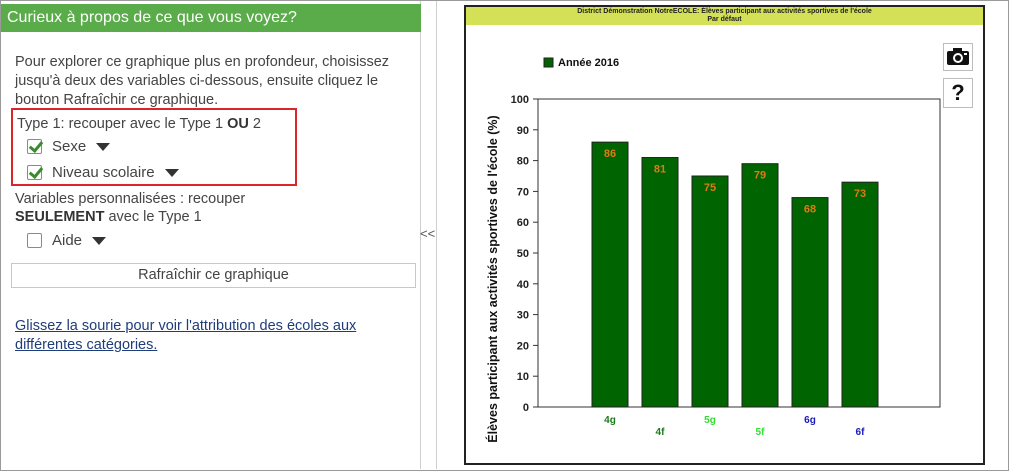 The height and width of the screenshot is (471, 1009). I want to click on custom-label-prefix: Variables personnalisées : recouper, so click(130, 199).